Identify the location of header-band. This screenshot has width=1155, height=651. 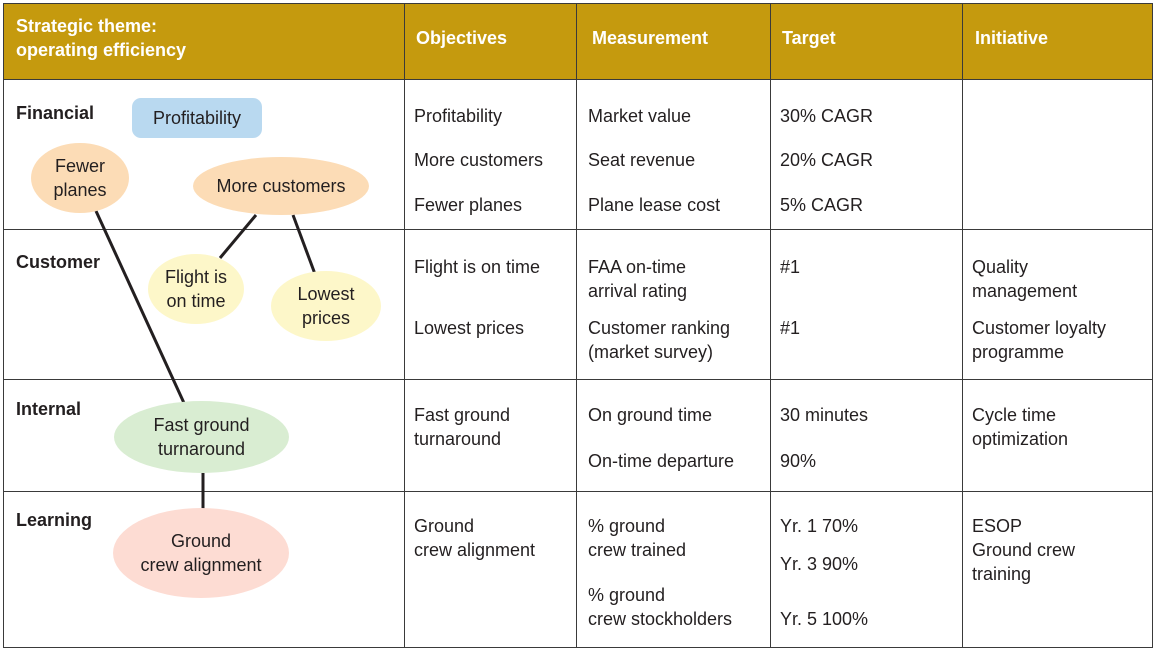
(578, 41).